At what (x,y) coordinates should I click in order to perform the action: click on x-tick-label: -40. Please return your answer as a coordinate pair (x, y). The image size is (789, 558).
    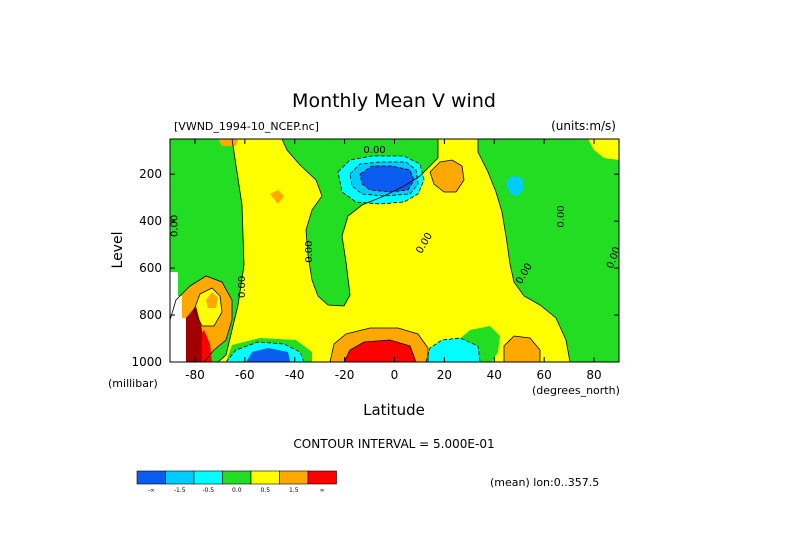
    Looking at the image, I should click on (295, 375).